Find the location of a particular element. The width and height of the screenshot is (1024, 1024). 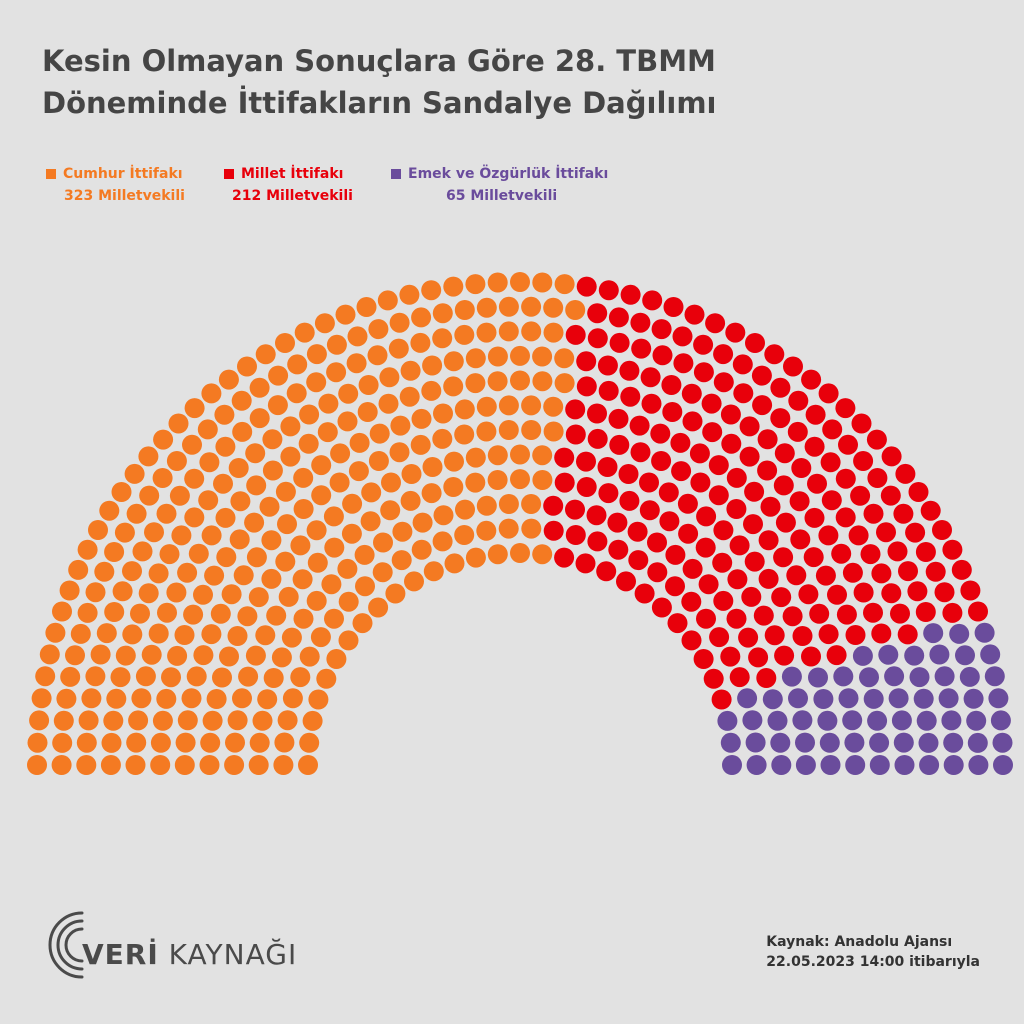

logo-text: VERİ KAYNAĞI is located at coordinates (189, 954).